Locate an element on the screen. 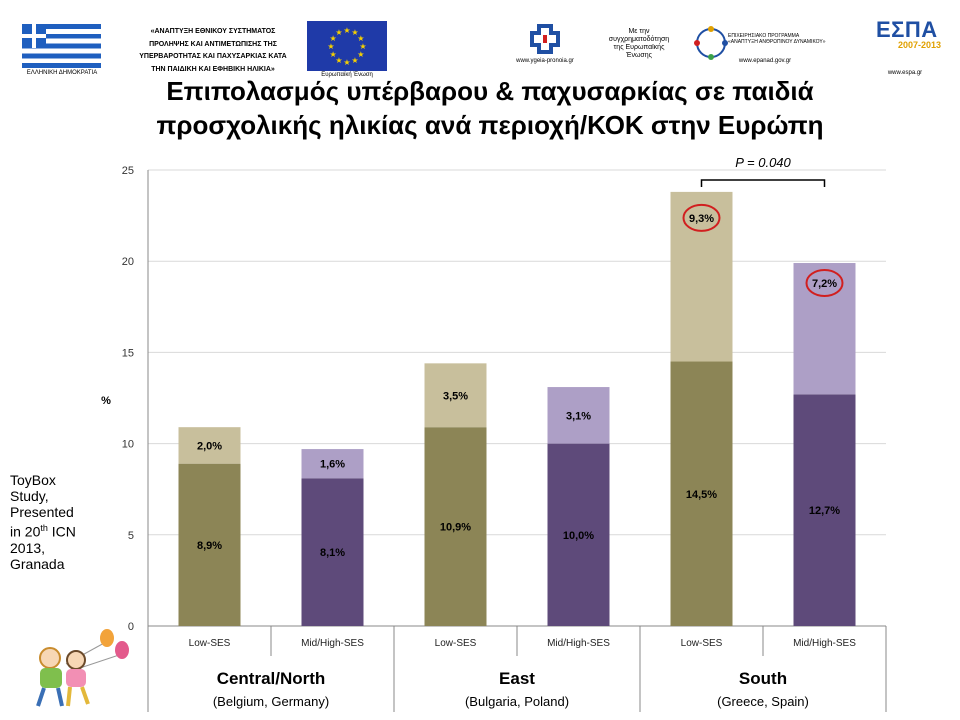 The image size is (960, 720). bar-label-top: 7,2% is located at coordinates (824, 284).